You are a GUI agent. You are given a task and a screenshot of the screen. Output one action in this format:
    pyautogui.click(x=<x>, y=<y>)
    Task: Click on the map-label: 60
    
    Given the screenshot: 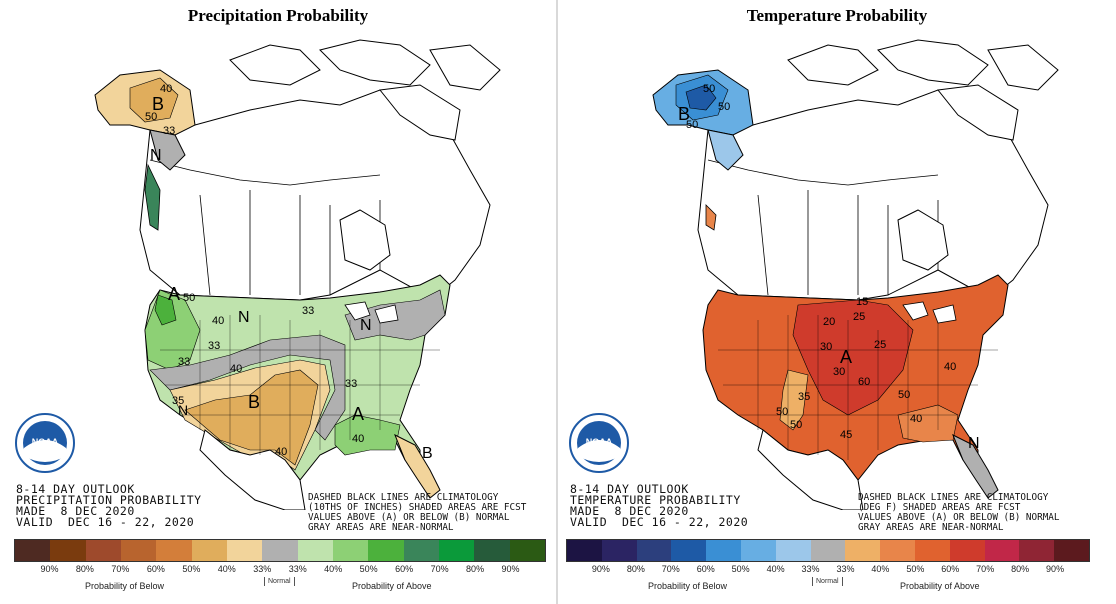 What is the action you would take?
    pyautogui.click(x=864, y=382)
    